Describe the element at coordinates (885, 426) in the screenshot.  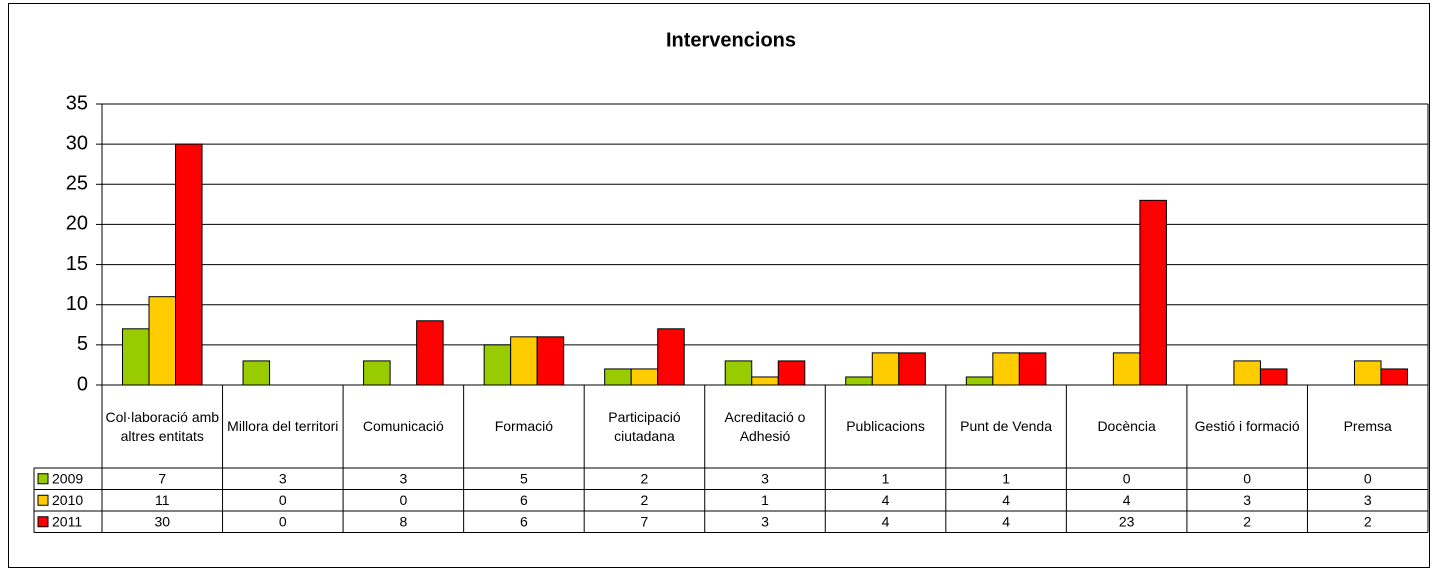
I see `x-tick-label: Publicacions` at that location.